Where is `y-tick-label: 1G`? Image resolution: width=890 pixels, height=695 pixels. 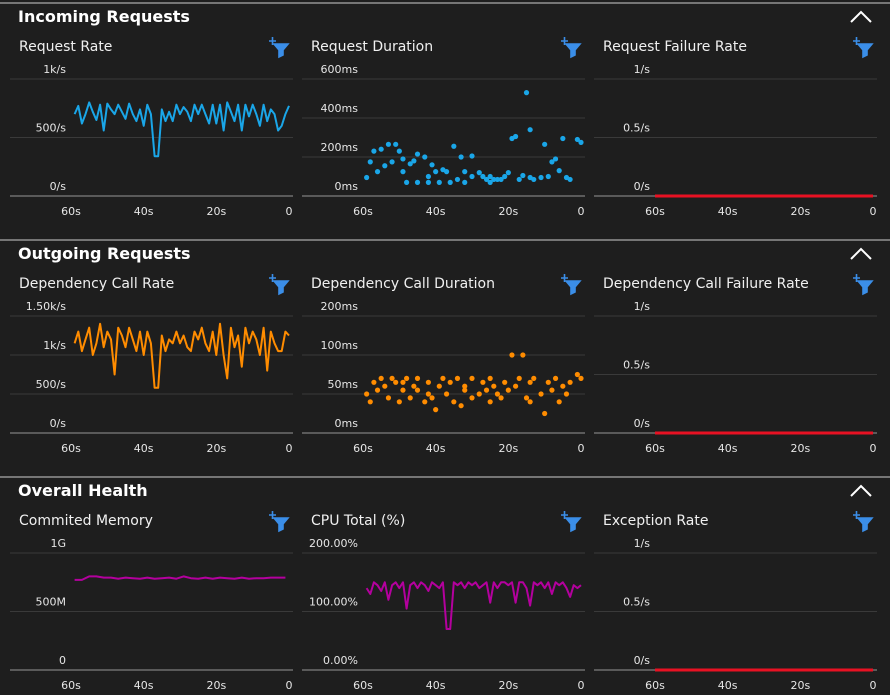 y-tick-label: 1G is located at coordinates (58, 543).